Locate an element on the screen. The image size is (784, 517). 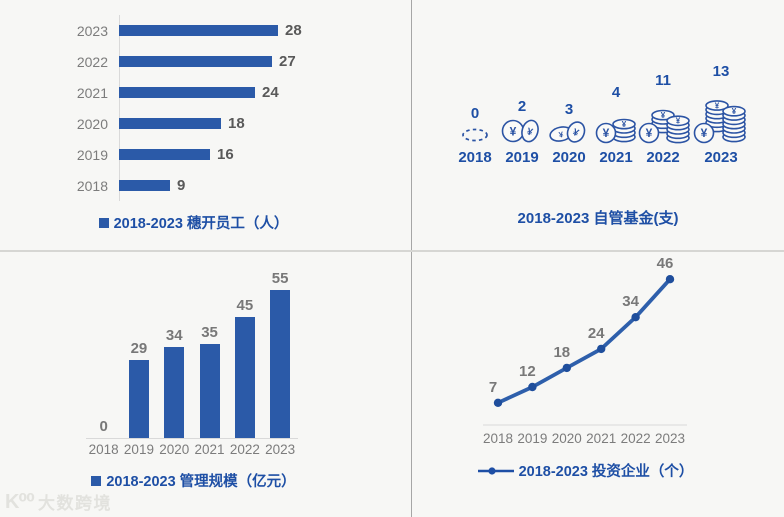
bar-row-2020: 2020 18 is located at coordinates (222, 123).